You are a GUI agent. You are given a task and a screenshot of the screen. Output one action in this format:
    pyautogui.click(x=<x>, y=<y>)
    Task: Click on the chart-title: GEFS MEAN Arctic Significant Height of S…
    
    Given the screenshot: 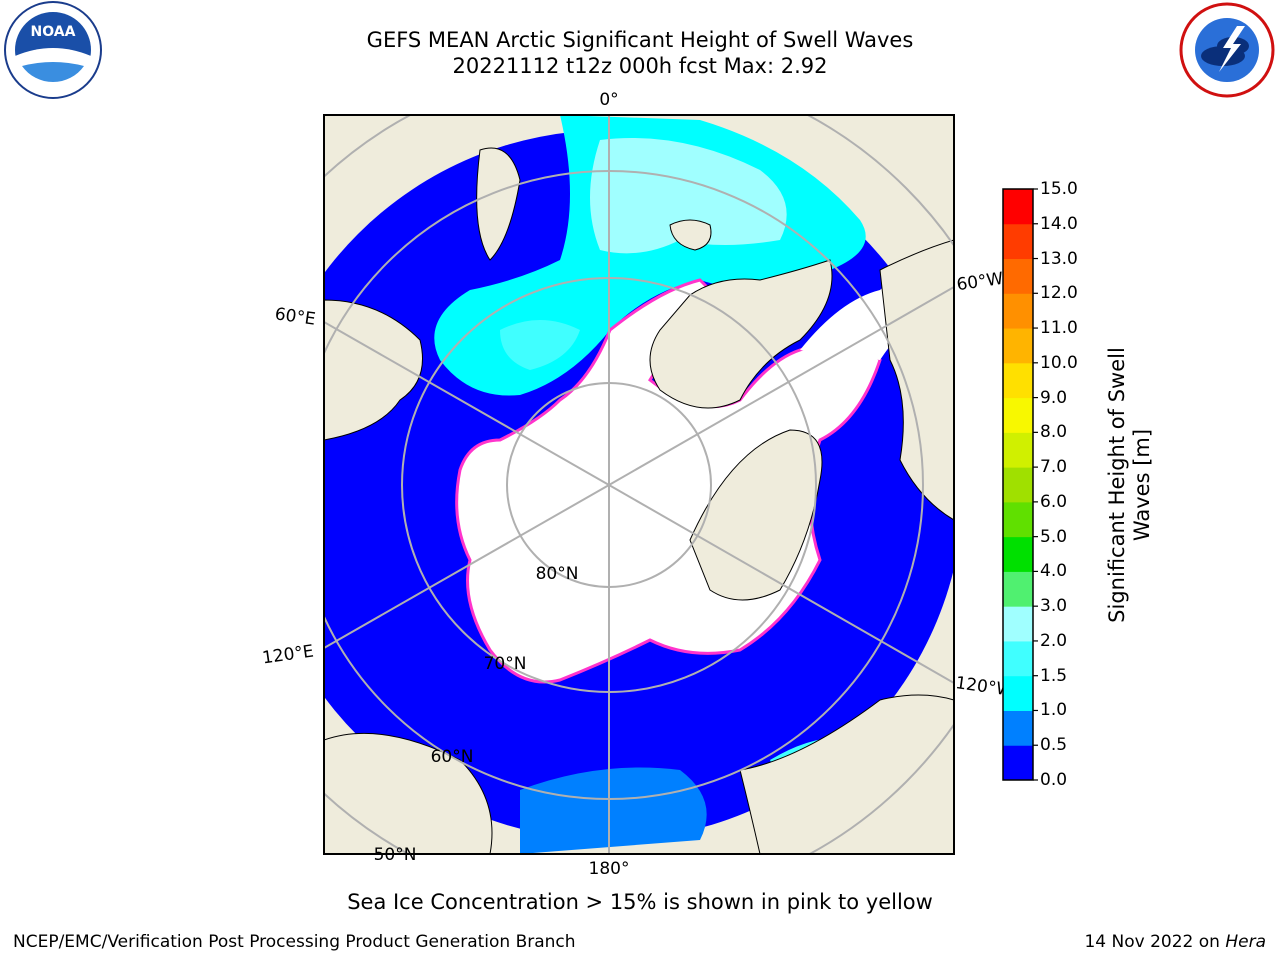 What is the action you would take?
    pyautogui.click(x=640, y=40)
    